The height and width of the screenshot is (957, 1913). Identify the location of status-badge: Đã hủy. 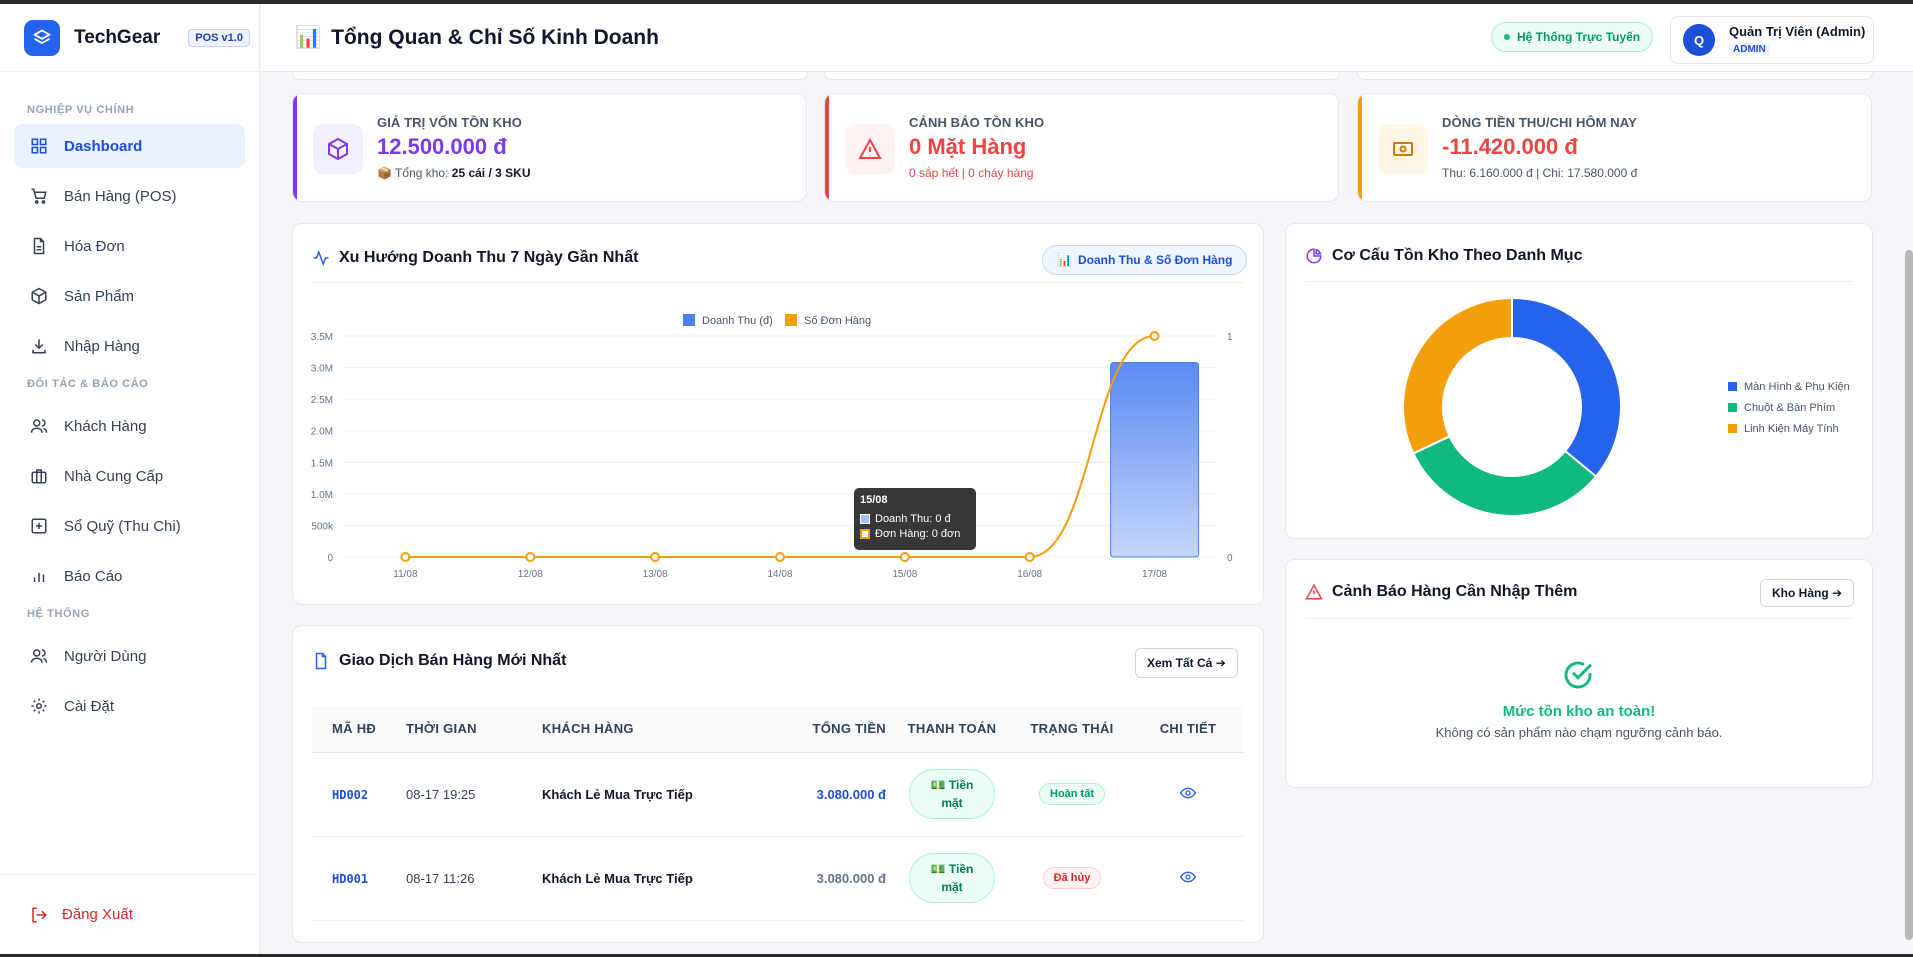
(1072, 878).